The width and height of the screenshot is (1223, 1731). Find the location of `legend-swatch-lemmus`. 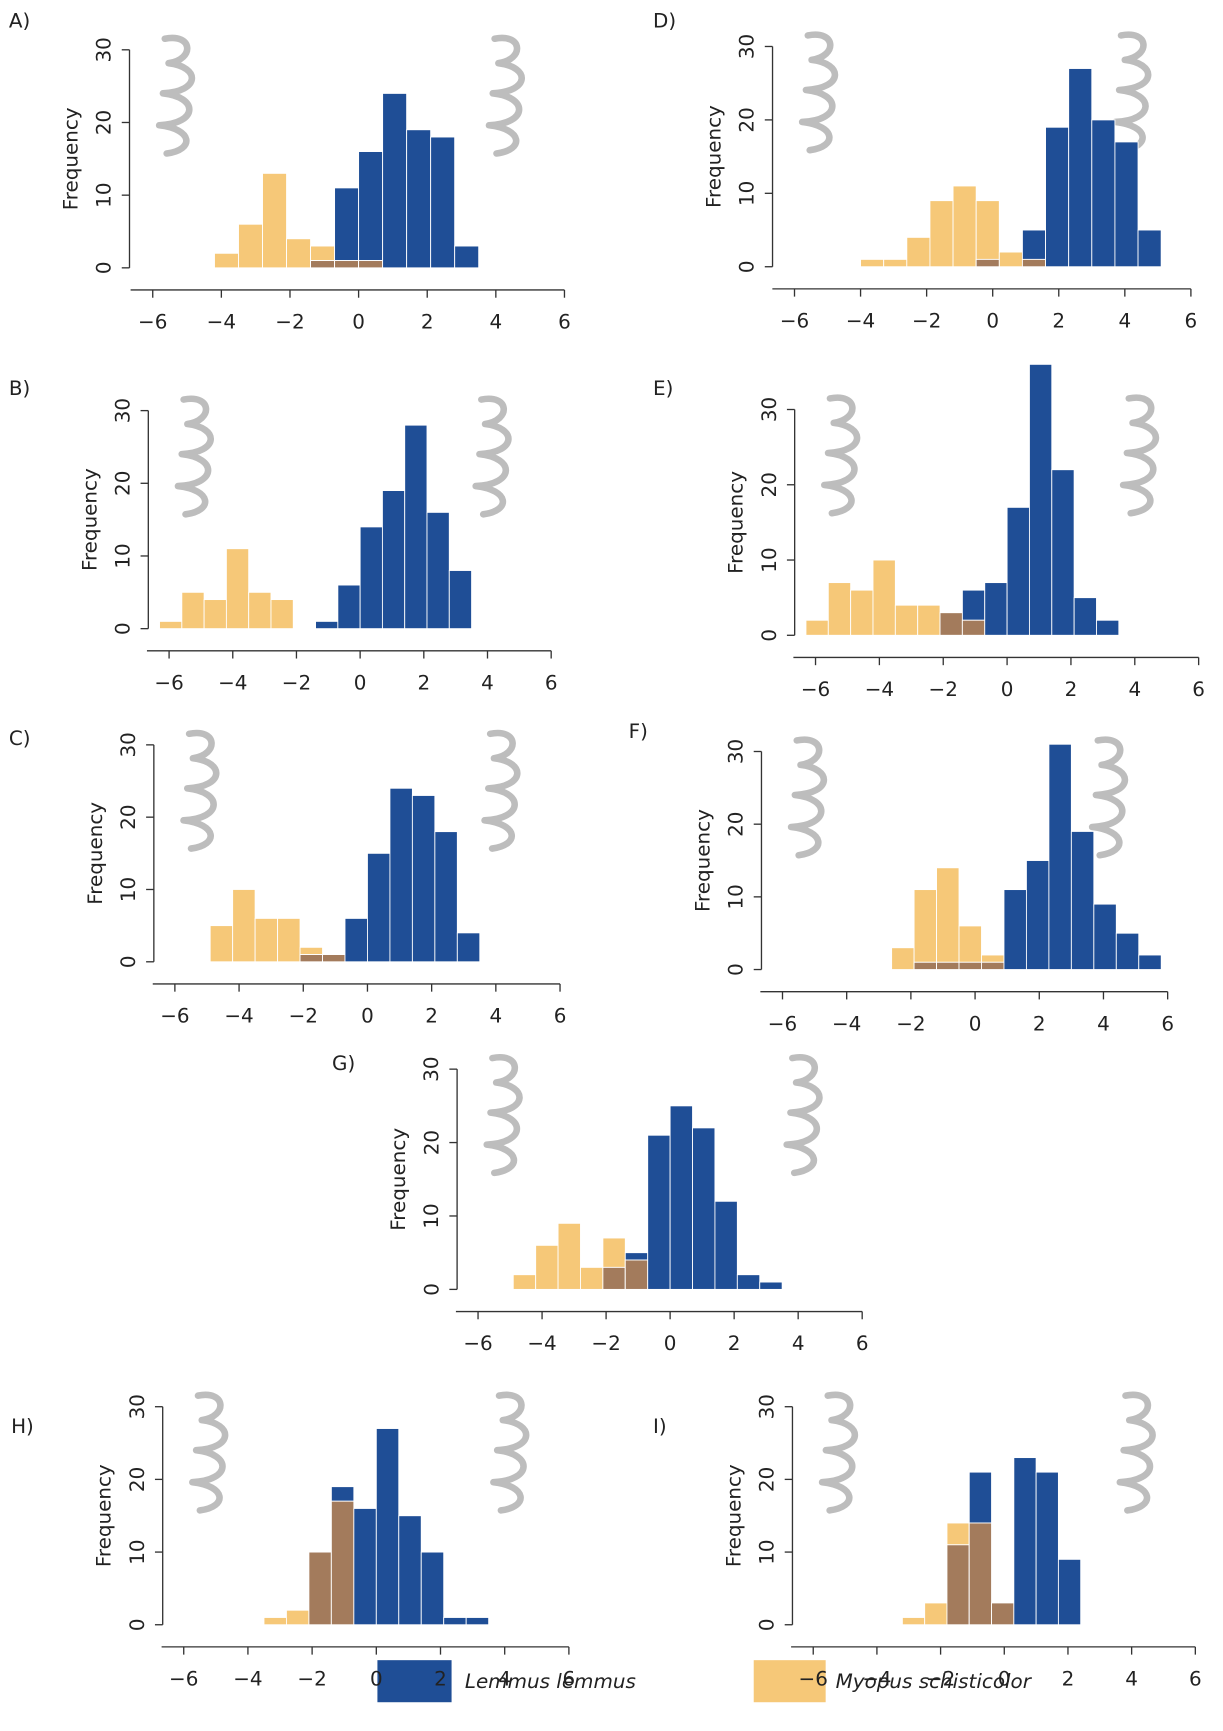

legend-swatch-lemmus is located at coordinates (414, 1681).